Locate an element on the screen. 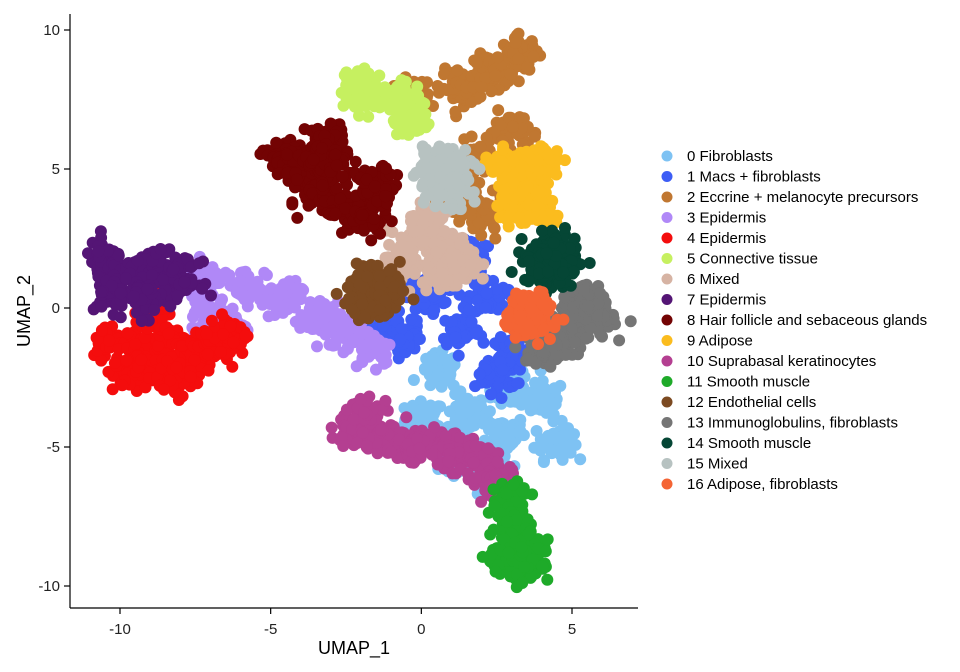  series-4-points is located at coordinates (171, 343).